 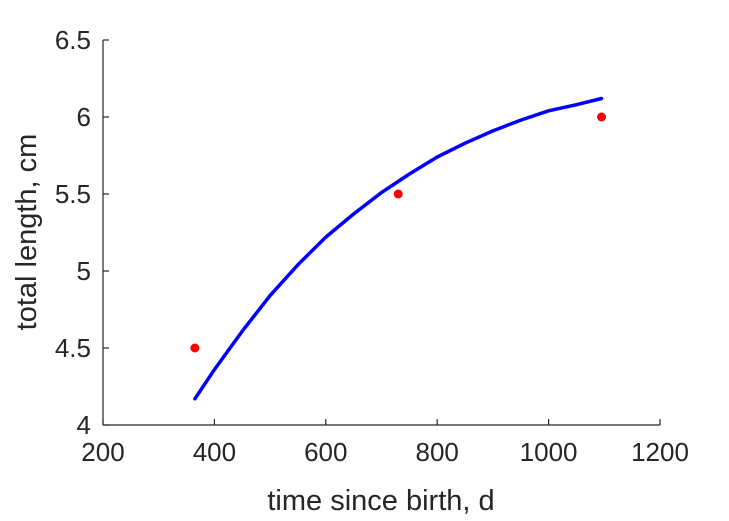 What do you see at coordinates (73, 40) in the screenshot?
I see `y-tick-label: 6.5` at bounding box center [73, 40].